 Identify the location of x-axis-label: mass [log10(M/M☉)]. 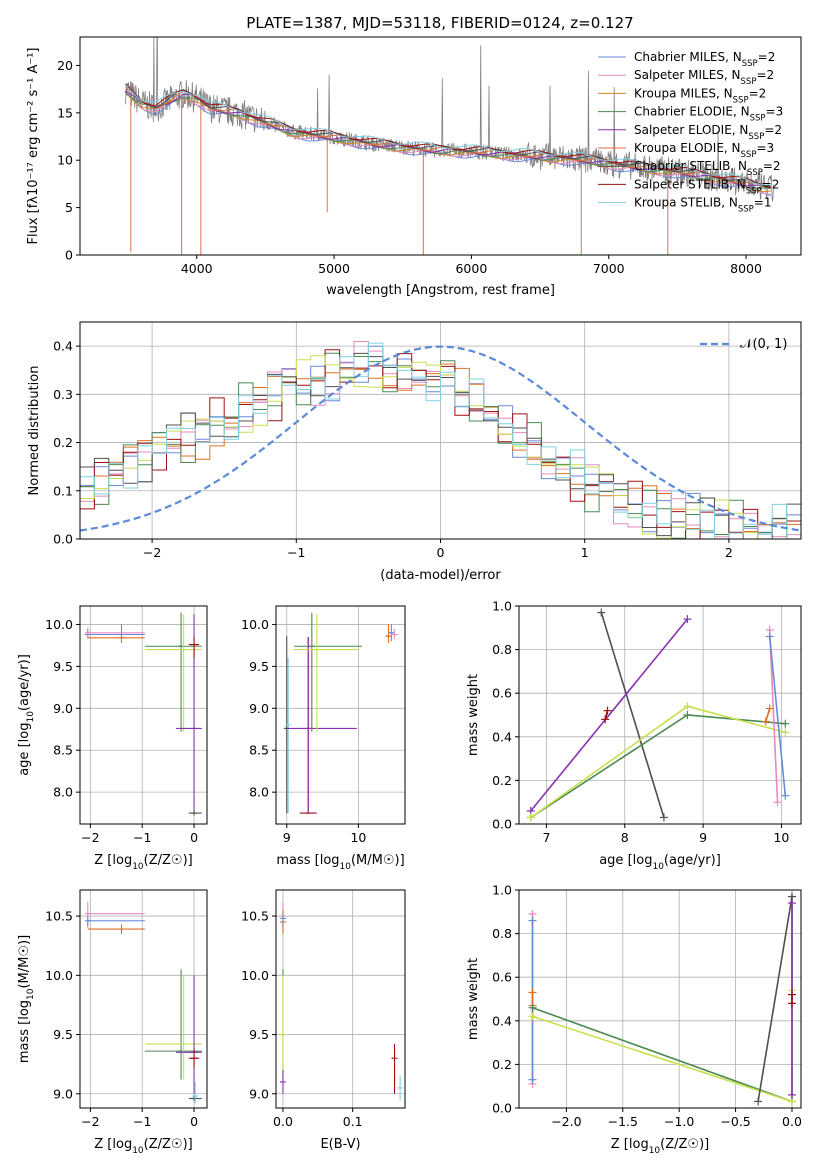
(340, 862).